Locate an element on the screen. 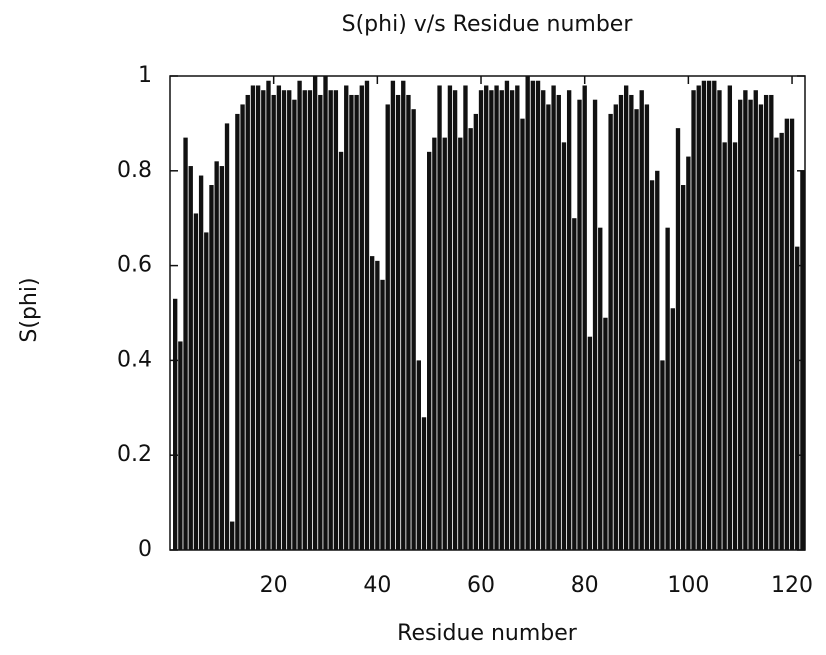  chart-title: S(phi) v/s Residue number is located at coordinates (488, 24).